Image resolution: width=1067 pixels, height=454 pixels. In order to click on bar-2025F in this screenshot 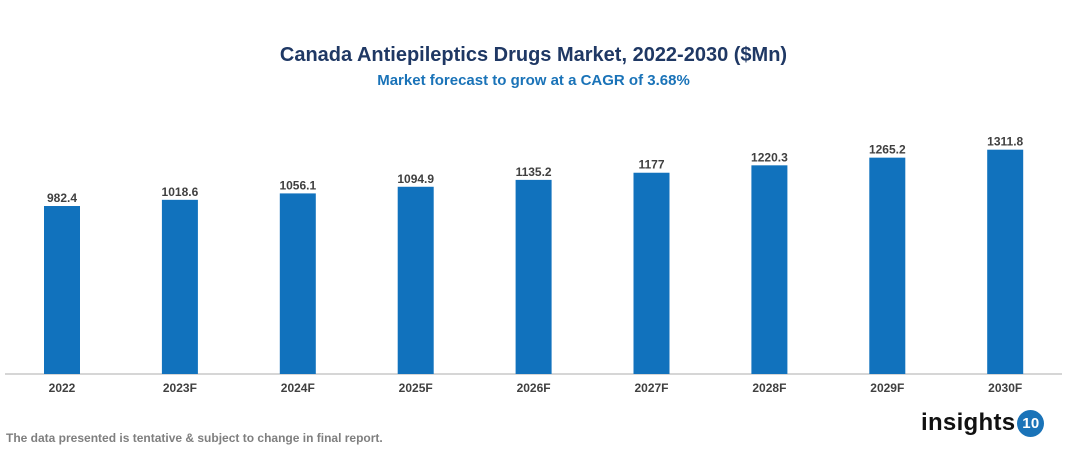, I will do `click(415, 280)`.